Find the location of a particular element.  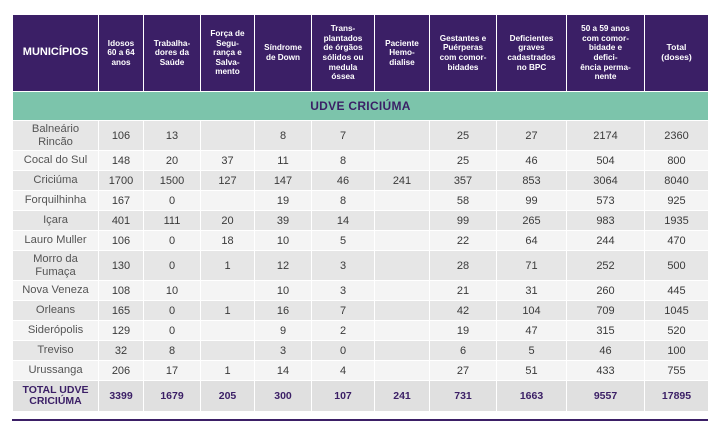

table-cell: 167 is located at coordinates (121, 200).